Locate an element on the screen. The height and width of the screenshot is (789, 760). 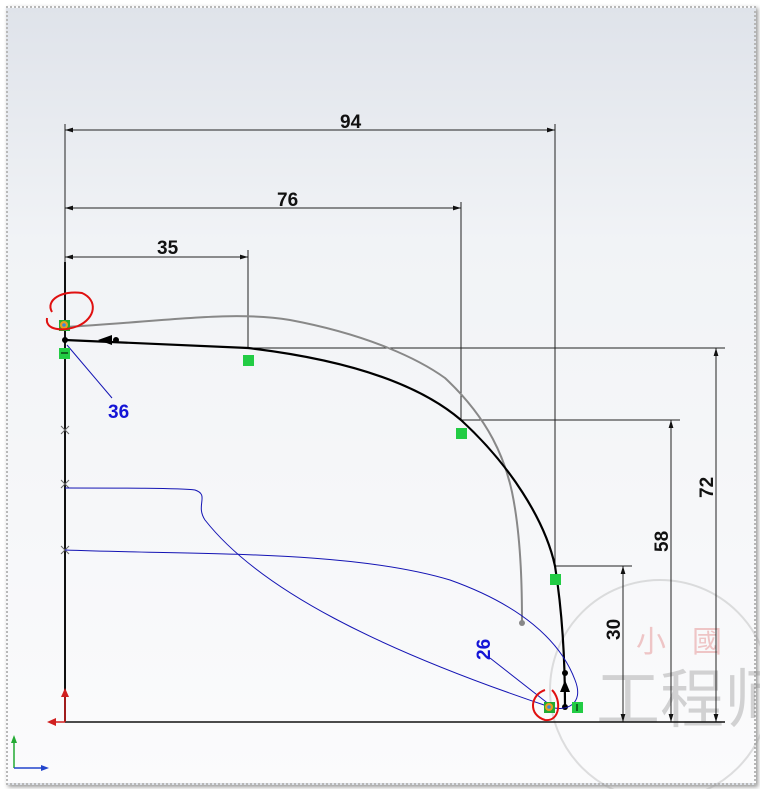
dimension-76: 76 is located at coordinates (287, 200).